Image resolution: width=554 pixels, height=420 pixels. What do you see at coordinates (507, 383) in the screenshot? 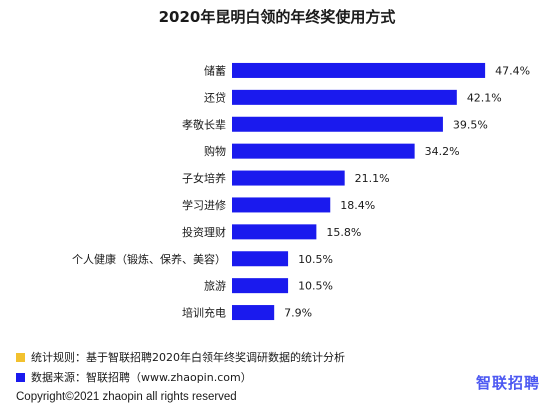
I see `zhaopin-logo: 智联招聘` at bounding box center [507, 383].